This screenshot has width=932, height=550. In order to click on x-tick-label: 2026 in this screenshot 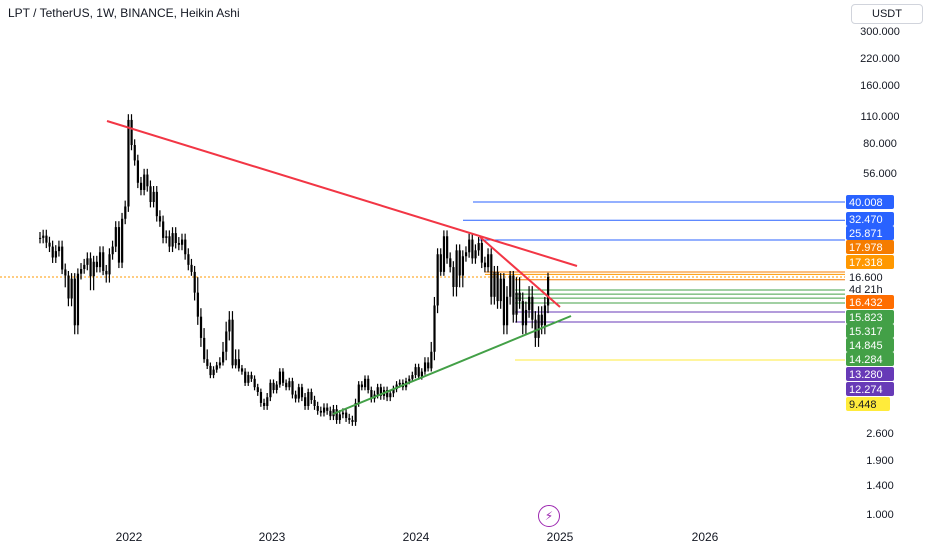, I will do `click(705, 537)`.